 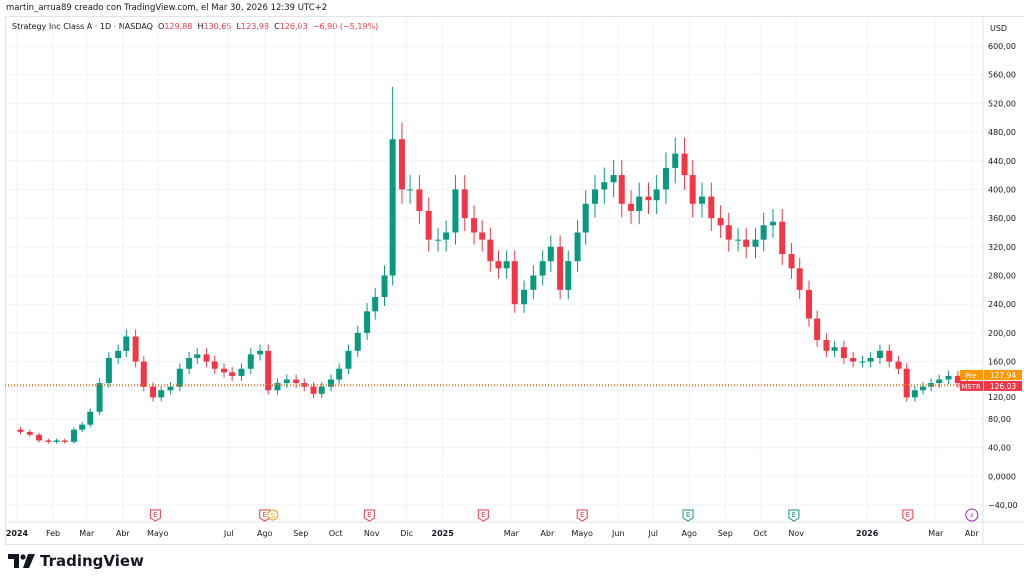 What do you see at coordinates (1002, 103) in the screenshot?
I see `y-tick-label: 520,00` at bounding box center [1002, 103].